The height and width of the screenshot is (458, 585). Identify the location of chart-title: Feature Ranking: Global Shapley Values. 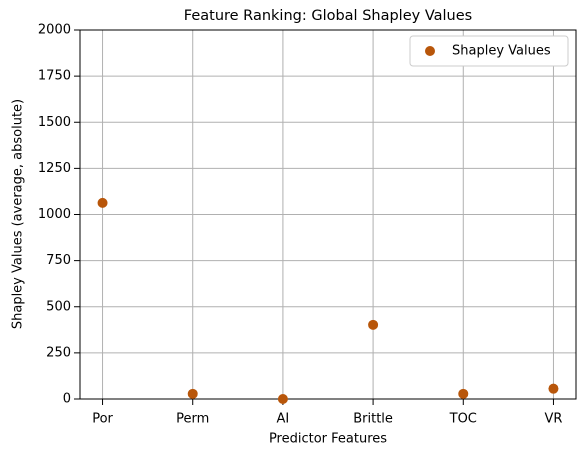
(328, 16).